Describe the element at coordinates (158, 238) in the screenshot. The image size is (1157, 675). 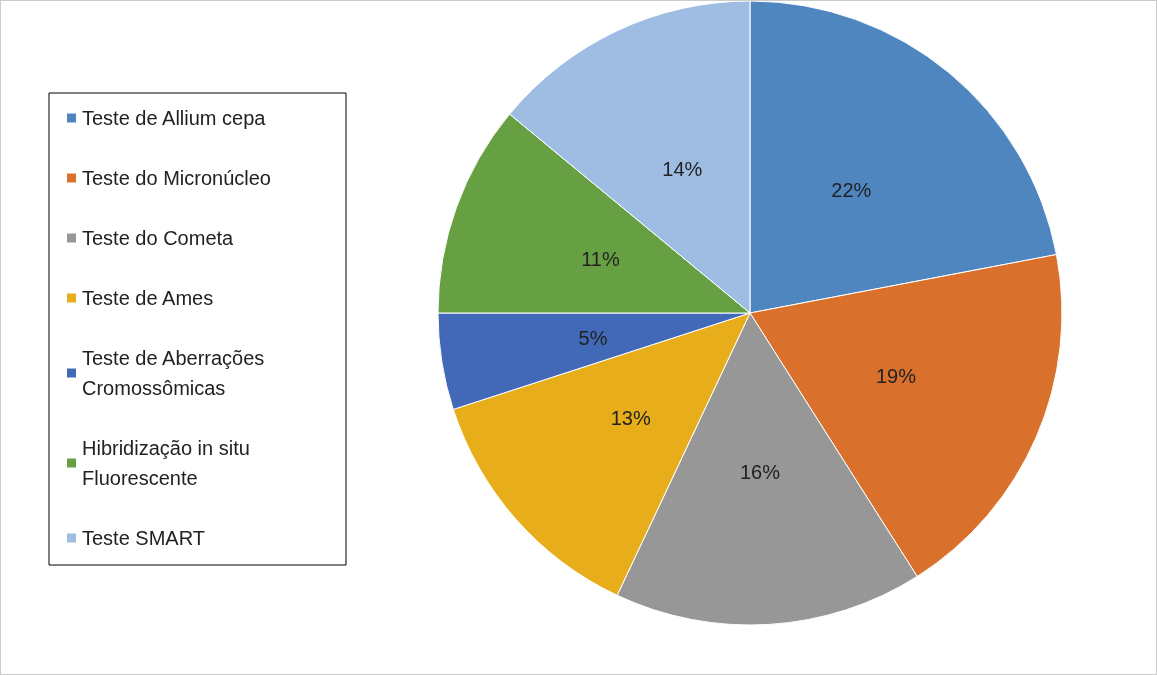
I see `legend-label: Teste do Cometa` at that location.